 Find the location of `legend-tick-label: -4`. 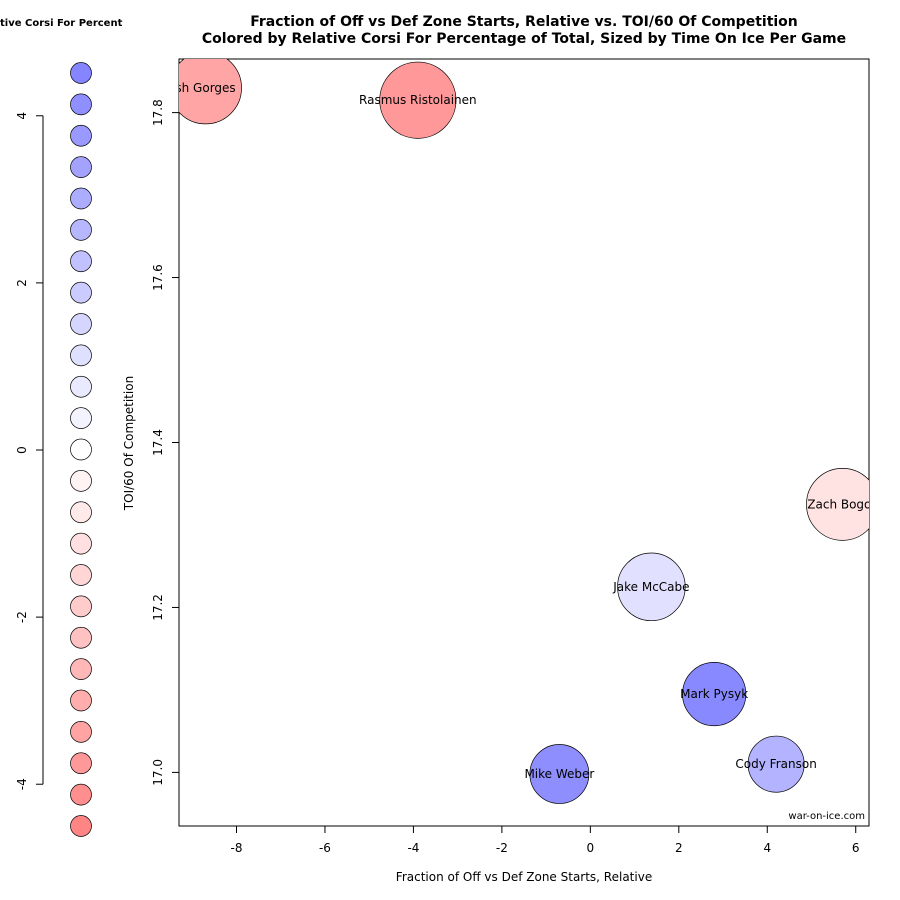

legend-tick-label: -4 is located at coordinates (22, 784).